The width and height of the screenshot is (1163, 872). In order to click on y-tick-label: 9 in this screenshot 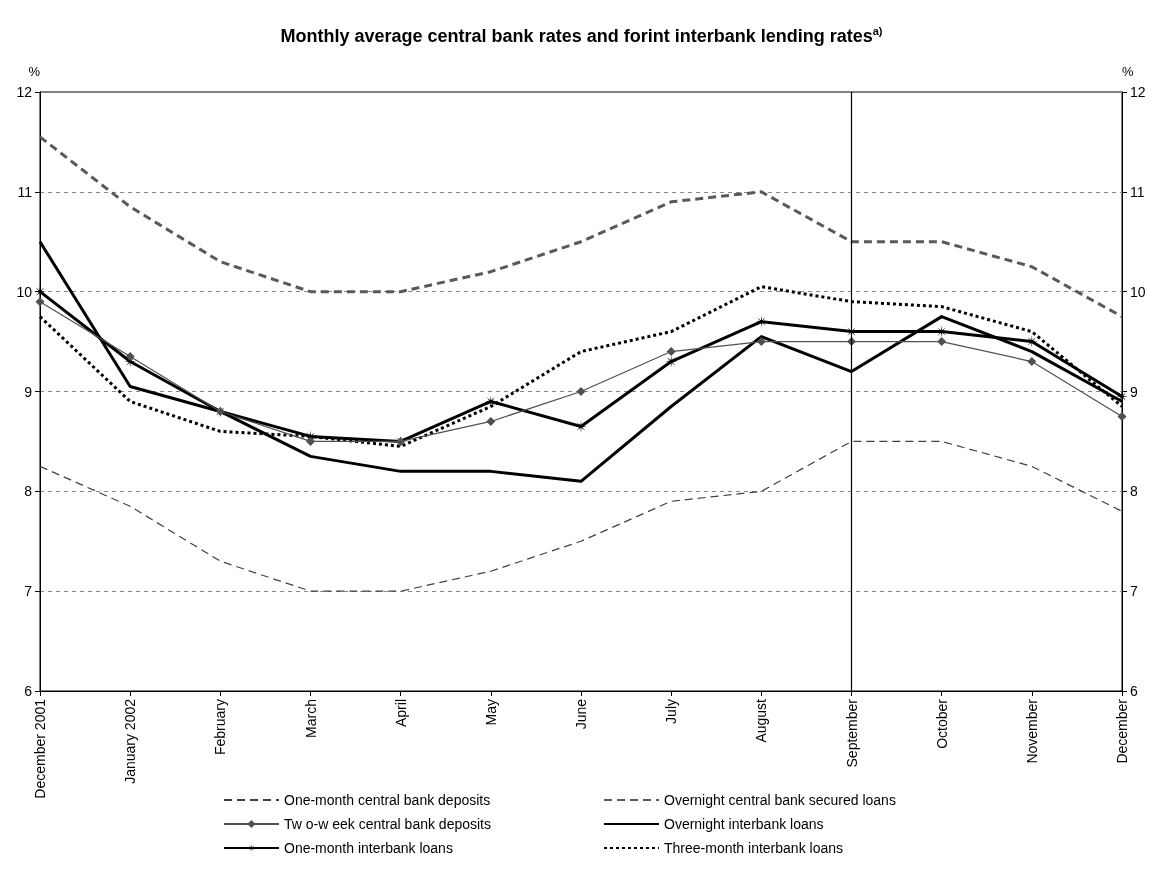, I will do `click(28, 391)`.